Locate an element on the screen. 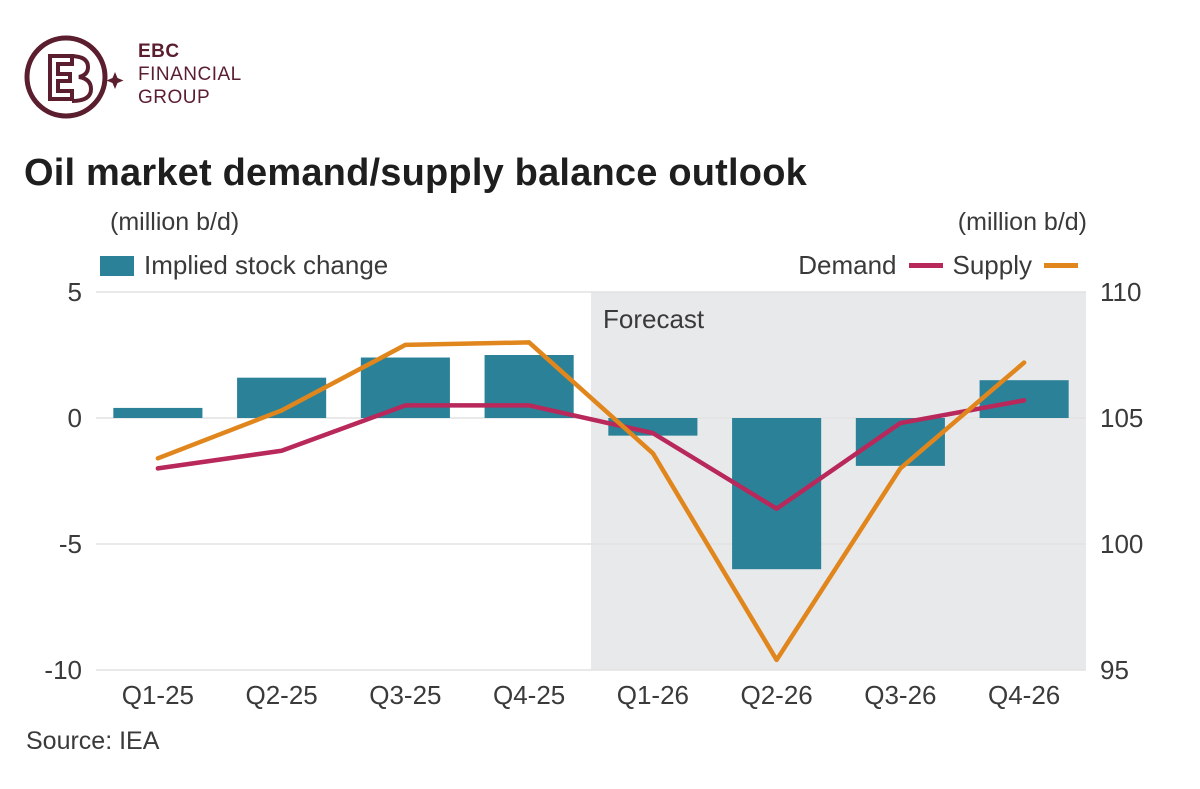 This screenshot has height=789, width=1200. brand-name-line2: FINANCIAL is located at coordinates (190, 74).